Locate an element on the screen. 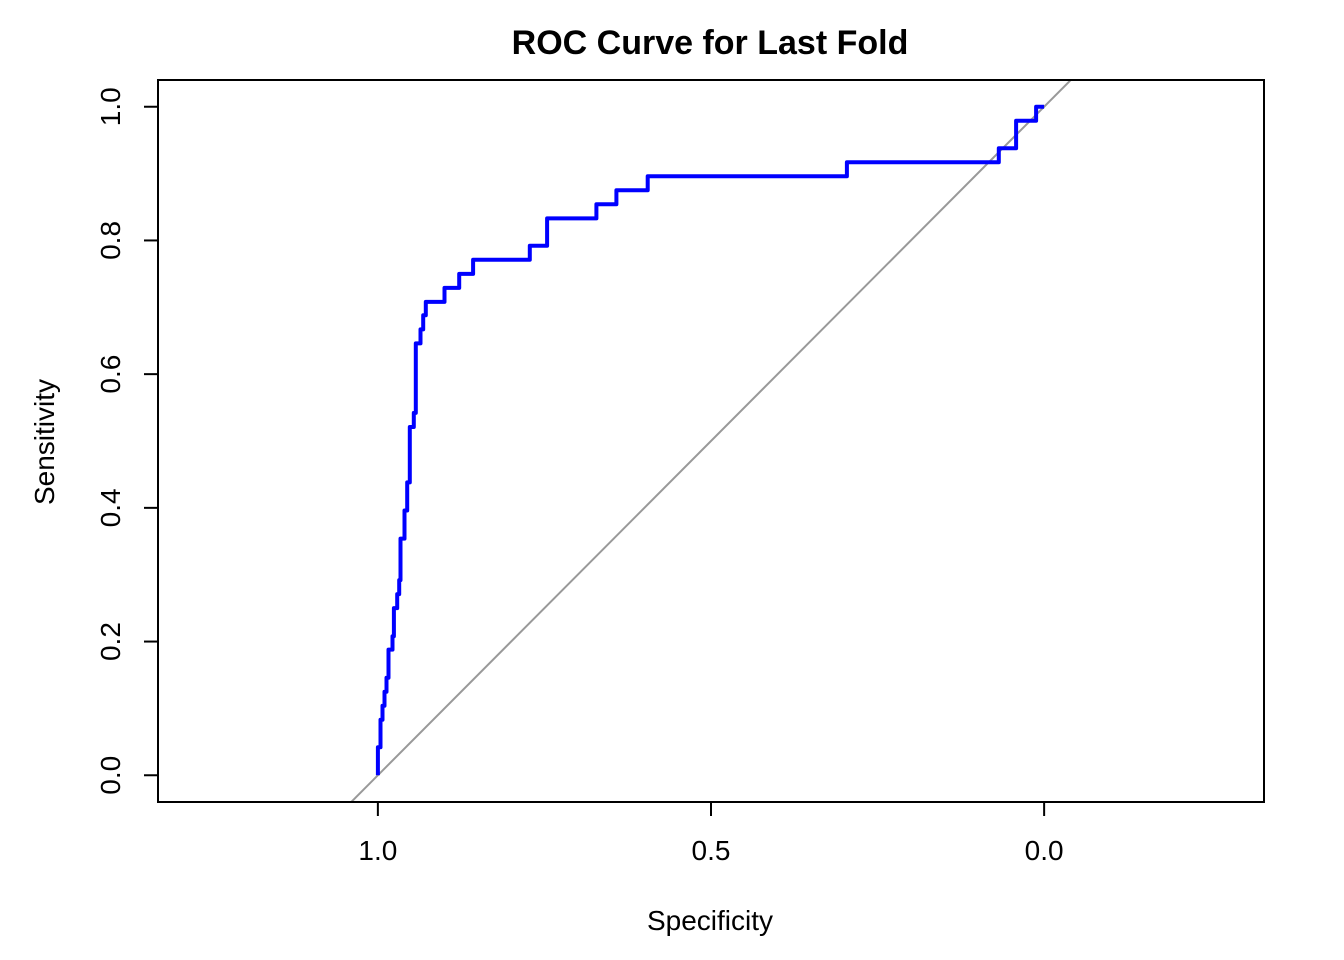  chart-title: ROC Curve for Last Fold is located at coordinates (710, 43).